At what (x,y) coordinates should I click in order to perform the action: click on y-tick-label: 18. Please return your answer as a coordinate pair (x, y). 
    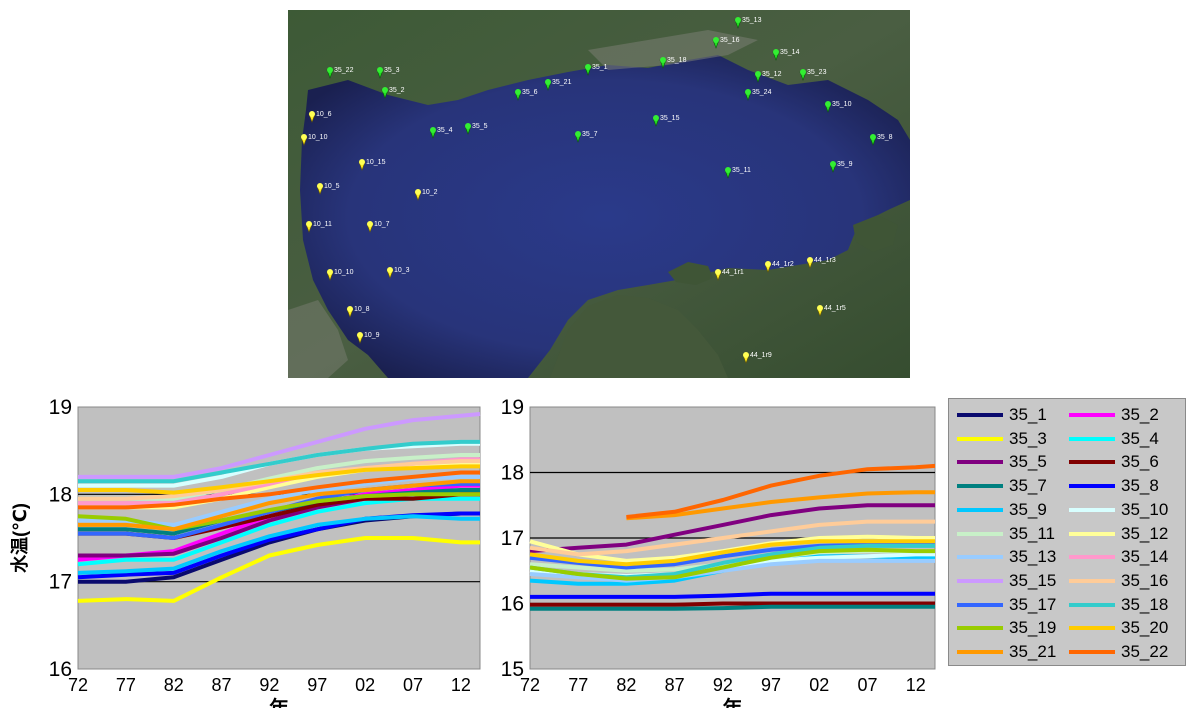
    Looking at the image, I should click on (512, 473).